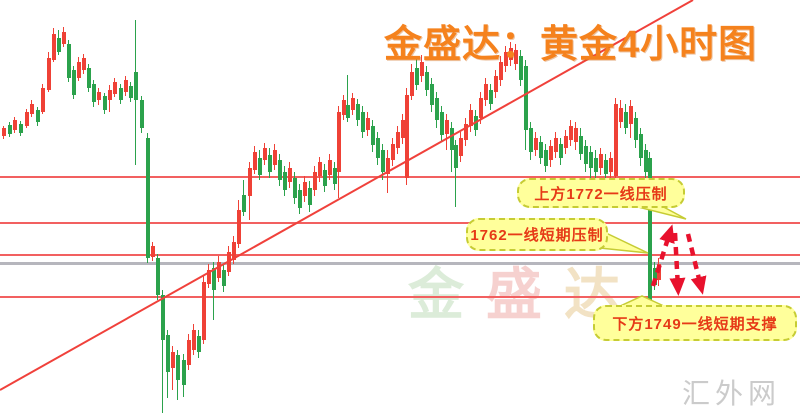  What do you see at coordinates (525, 294) in the screenshot?
I see `watermark-char: 盛` at bounding box center [525, 294].